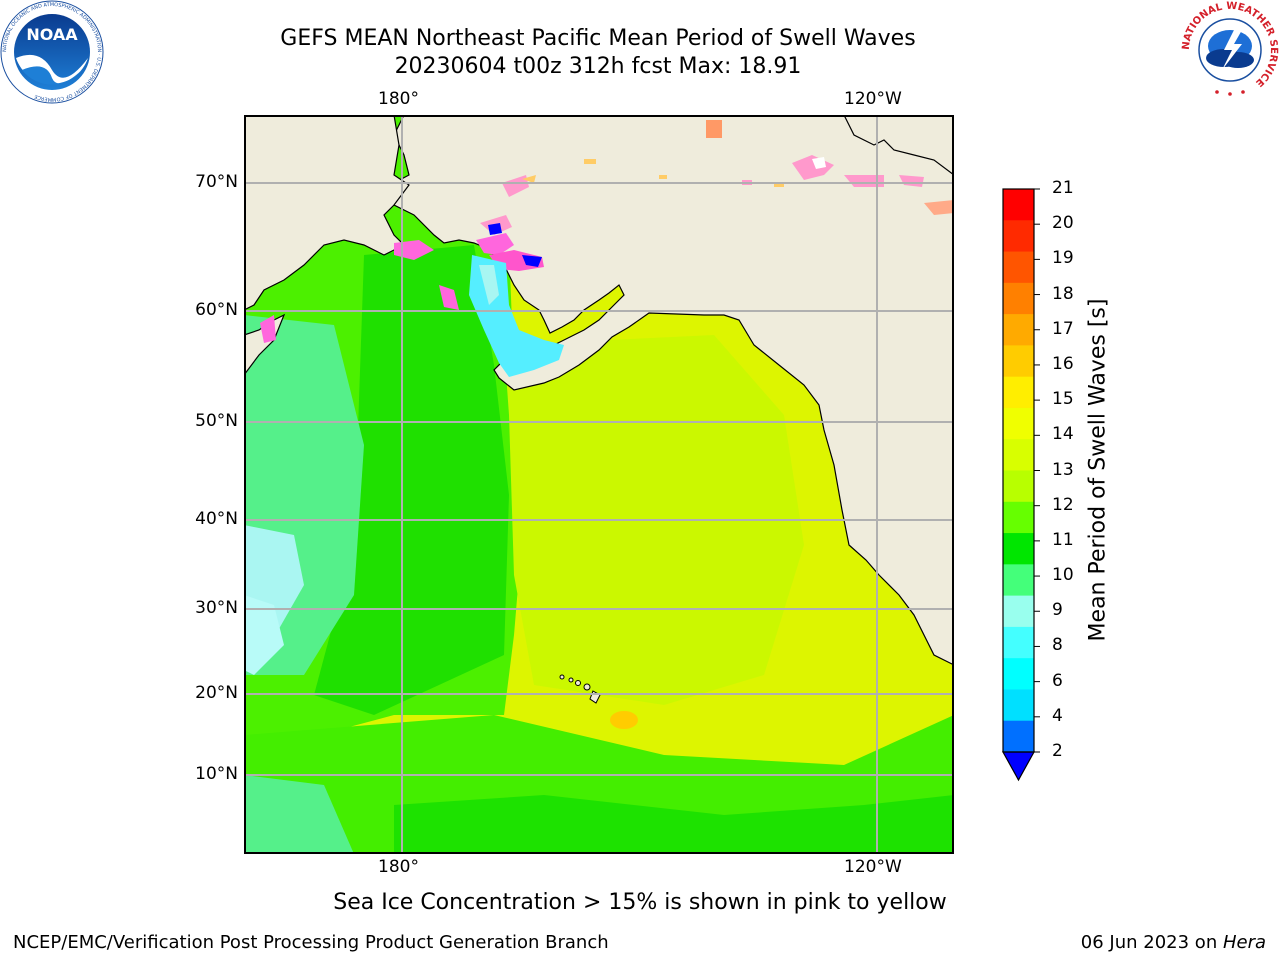  Describe the element at coordinates (624, 720) in the screenshot. I see `ocean-orange-patch` at that location.